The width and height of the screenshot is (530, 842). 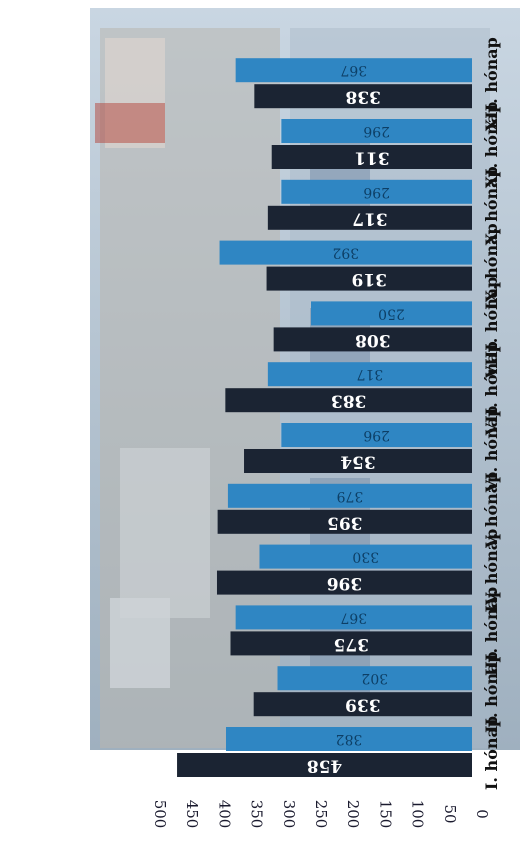 I want to click on bar-value-label: 308, so click(x=373, y=340).